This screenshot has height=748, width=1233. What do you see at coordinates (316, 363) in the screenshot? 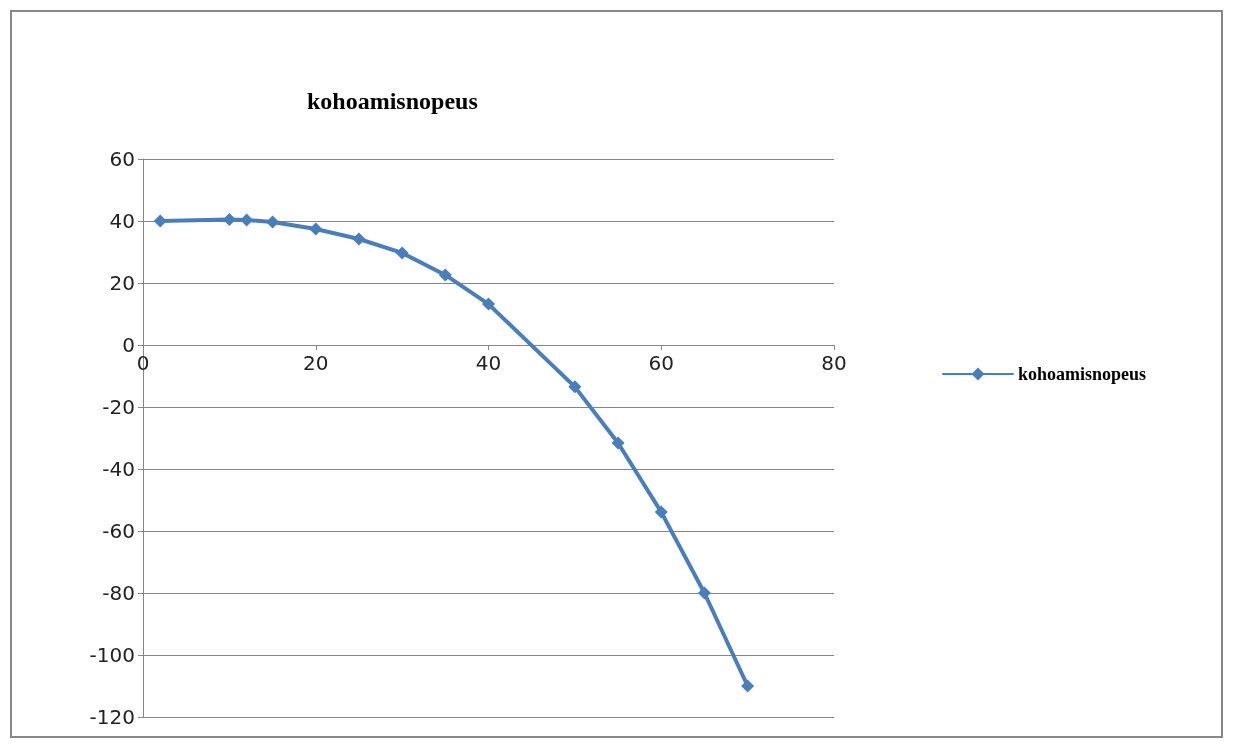
I see `x-tick-label: 20` at bounding box center [316, 363].